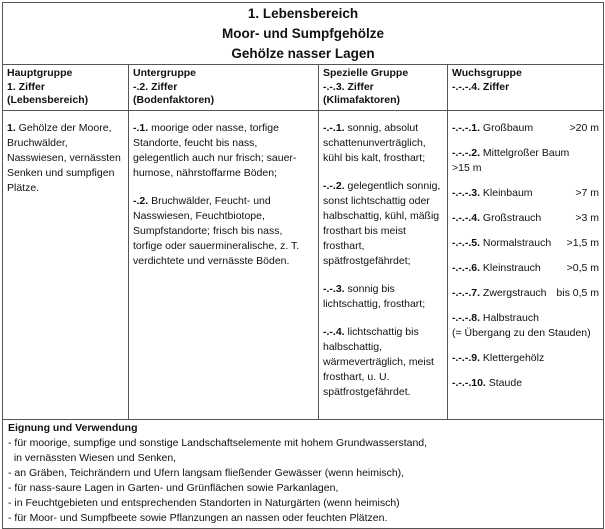  I want to click on entry-label: Kleinstrauch, so click(510, 267).